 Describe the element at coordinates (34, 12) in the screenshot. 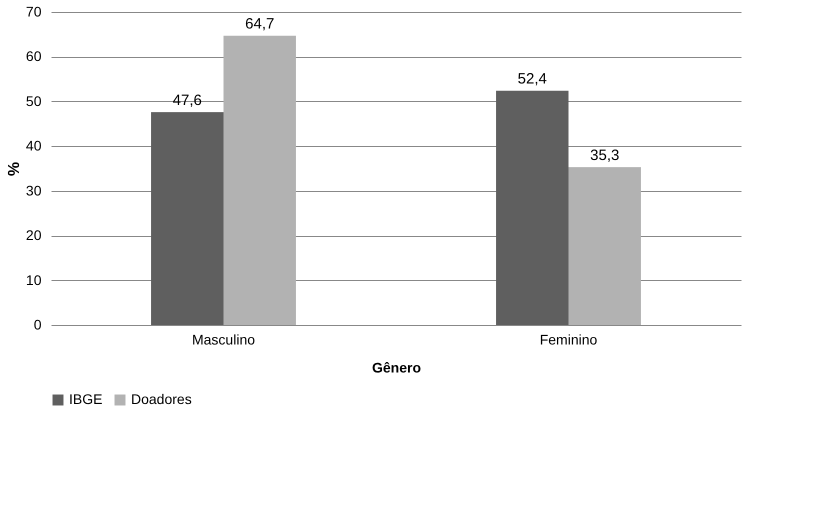

I see `y-tick-label: 70` at that location.